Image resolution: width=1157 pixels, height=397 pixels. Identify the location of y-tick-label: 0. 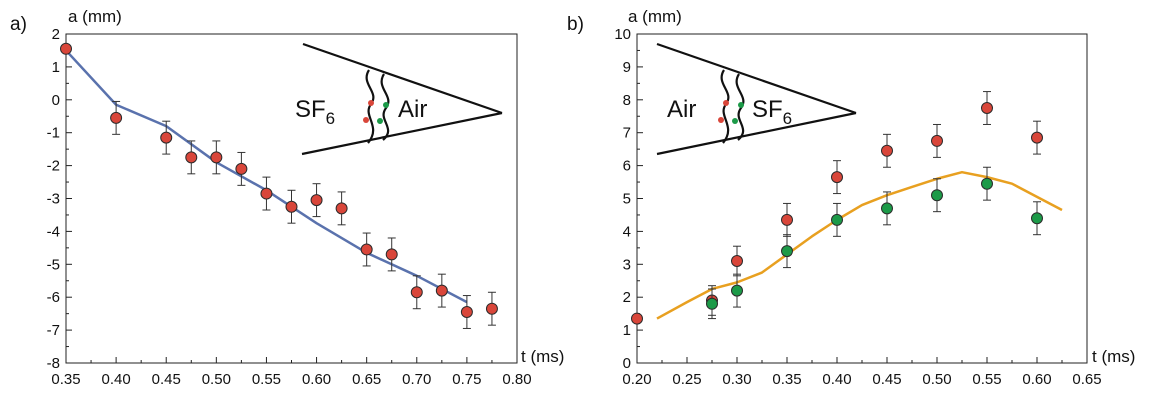
(56, 100).